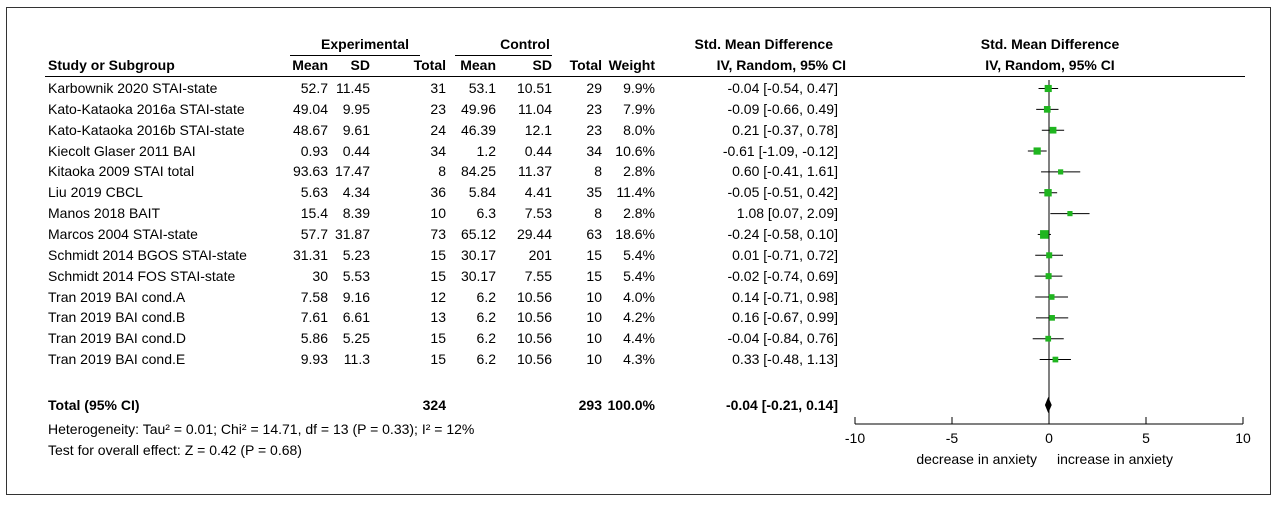 The height and width of the screenshot is (505, 1280). I want to click on total-control: 34, so click(594, 150).